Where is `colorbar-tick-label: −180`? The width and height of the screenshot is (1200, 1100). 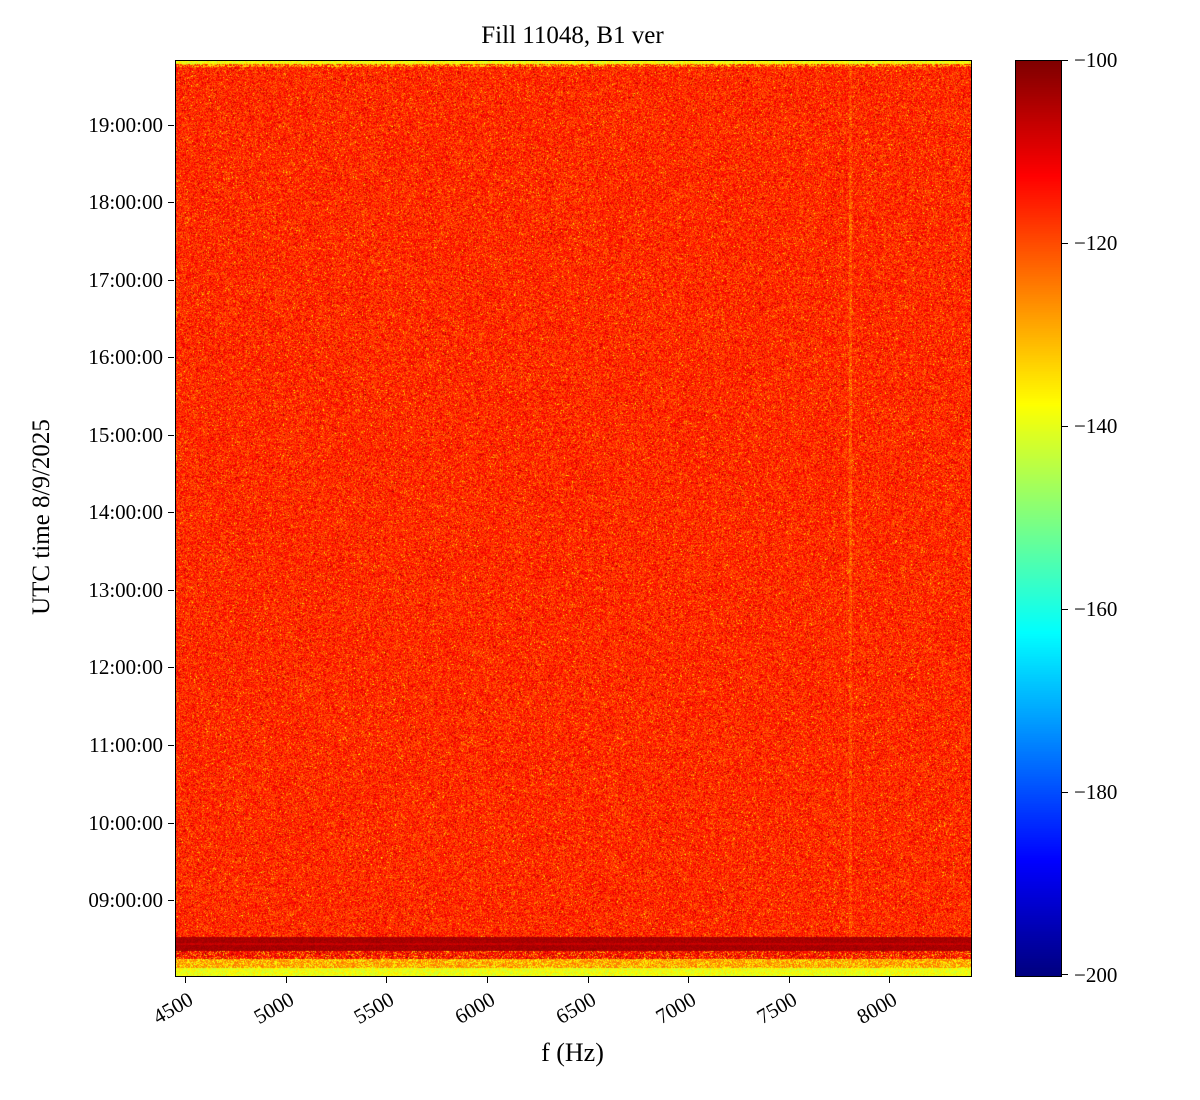 colorbar-tick-label: −180 is located at coordinates (1096, 792).